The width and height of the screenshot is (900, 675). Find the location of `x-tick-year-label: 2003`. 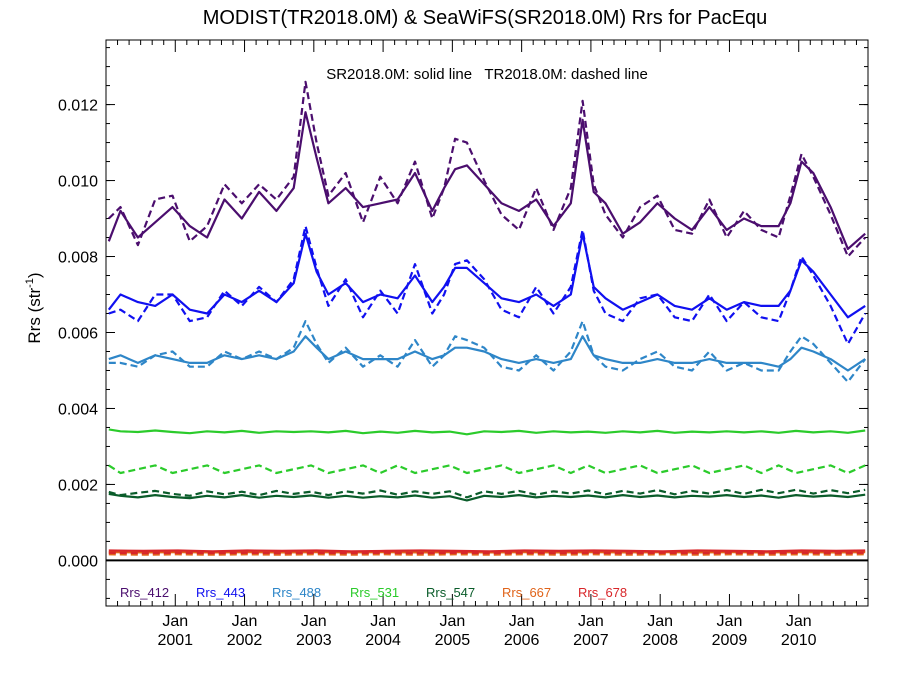

x-tick-year-label: 2003 is located at coordinates (314, 640).